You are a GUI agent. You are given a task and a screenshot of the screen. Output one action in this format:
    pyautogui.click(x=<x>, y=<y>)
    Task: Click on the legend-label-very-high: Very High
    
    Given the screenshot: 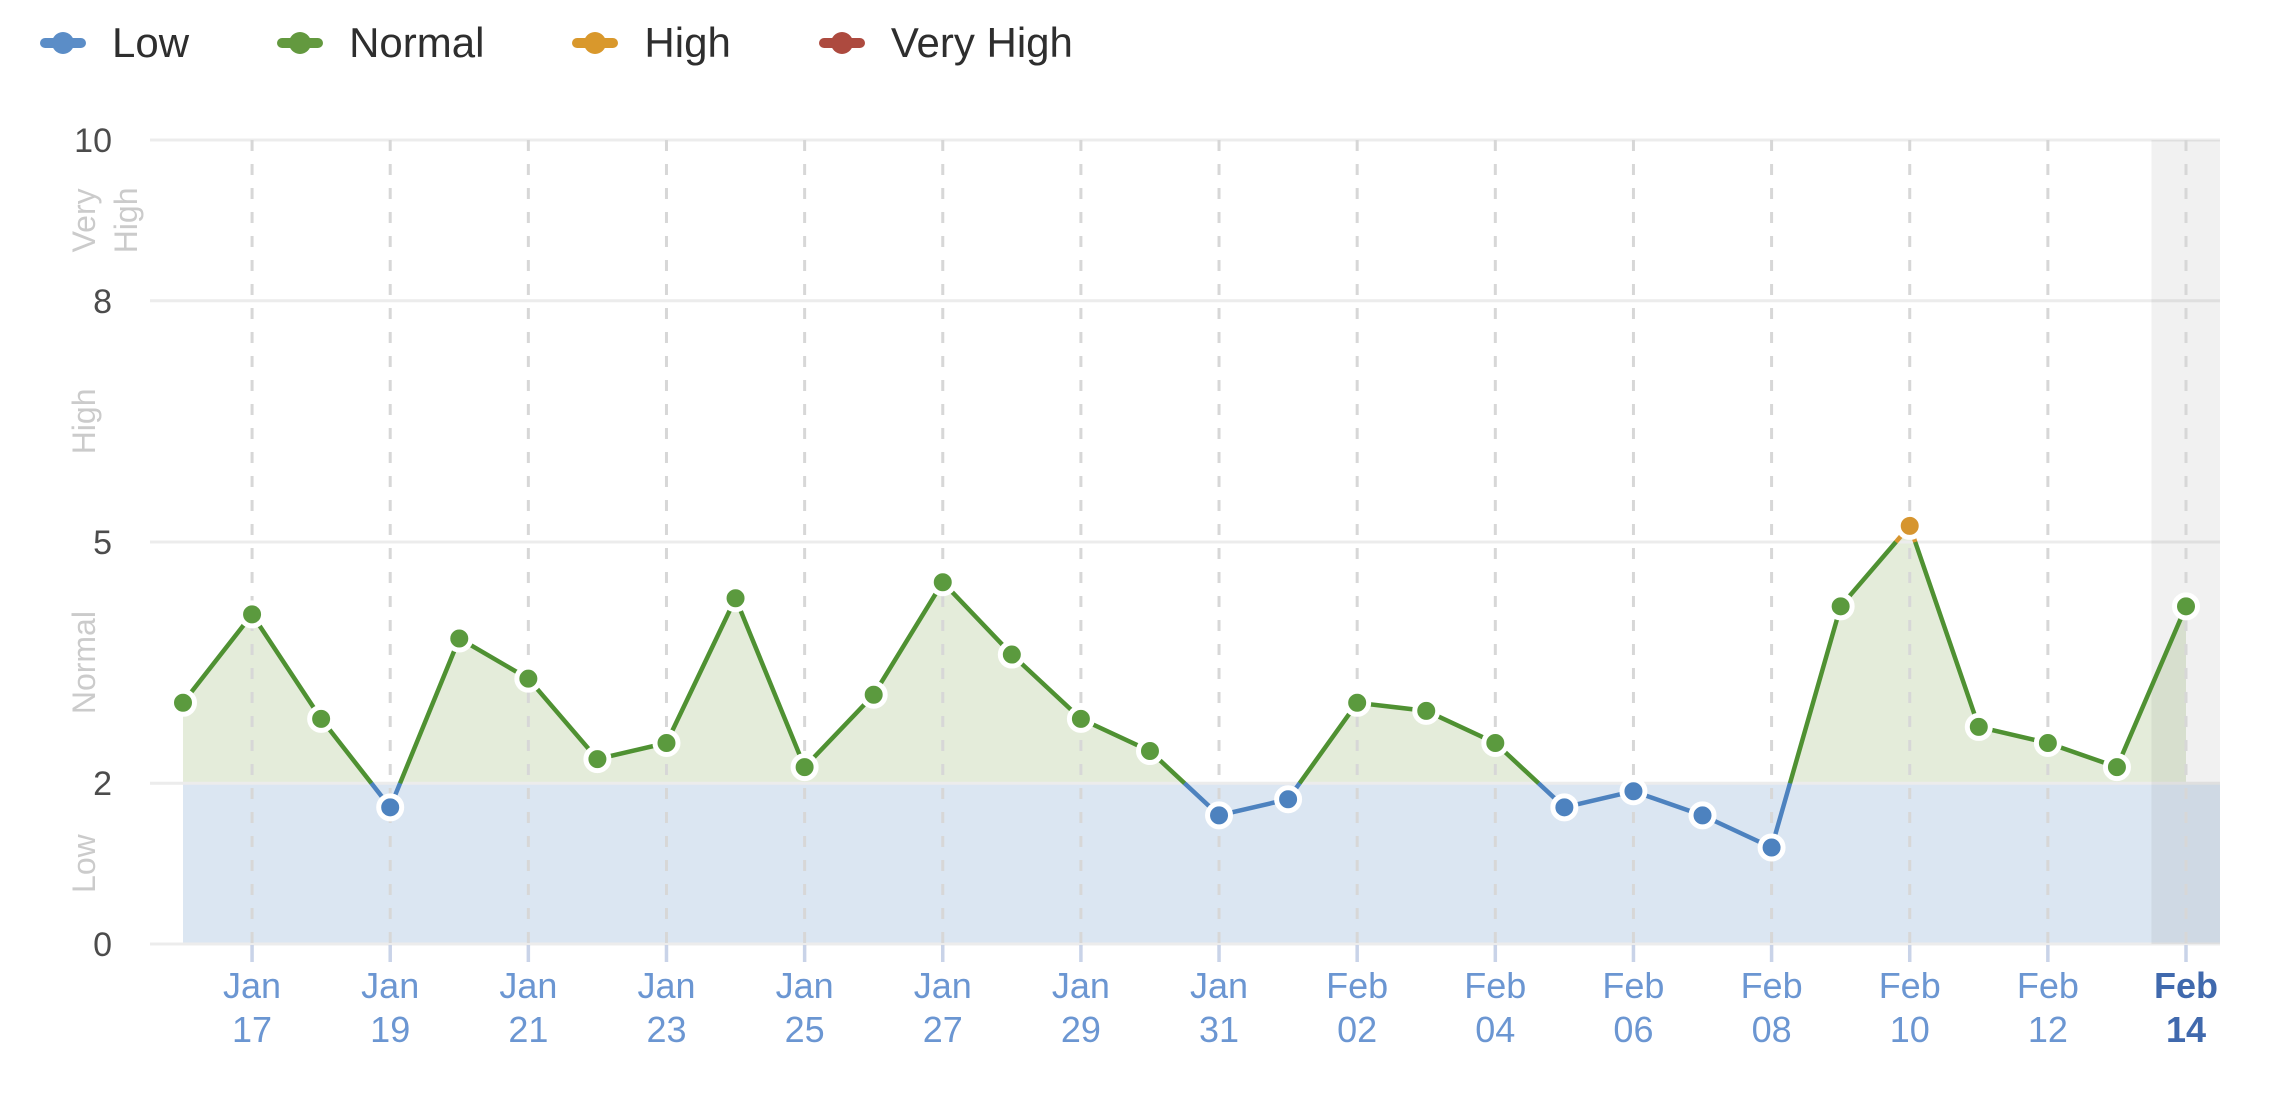 What is the action you would take?
    pyautogui.click(x=981, y=42)
    